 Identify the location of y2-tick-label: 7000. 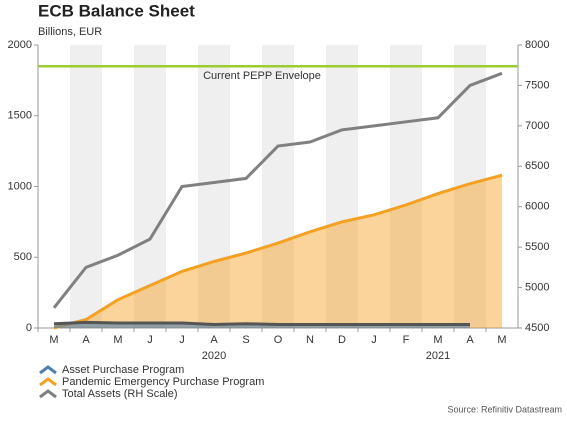
(537, 126).